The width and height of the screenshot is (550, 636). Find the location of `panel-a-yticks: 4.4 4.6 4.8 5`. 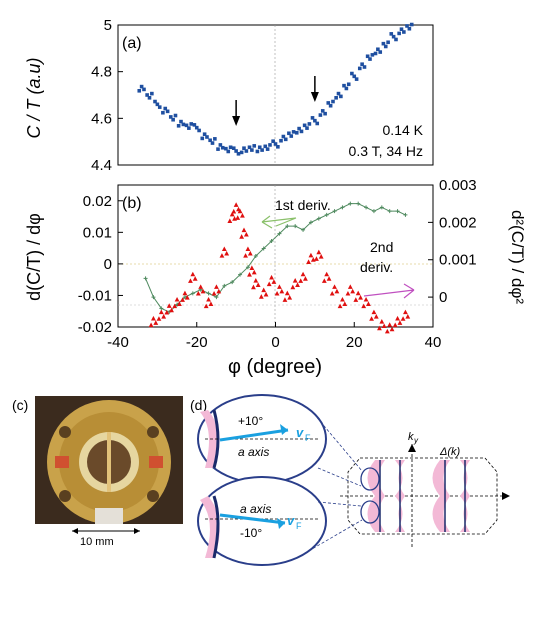

panel-a-yticks: 4.4 4.6 4.8 5 is located at coordinates (107, 95).